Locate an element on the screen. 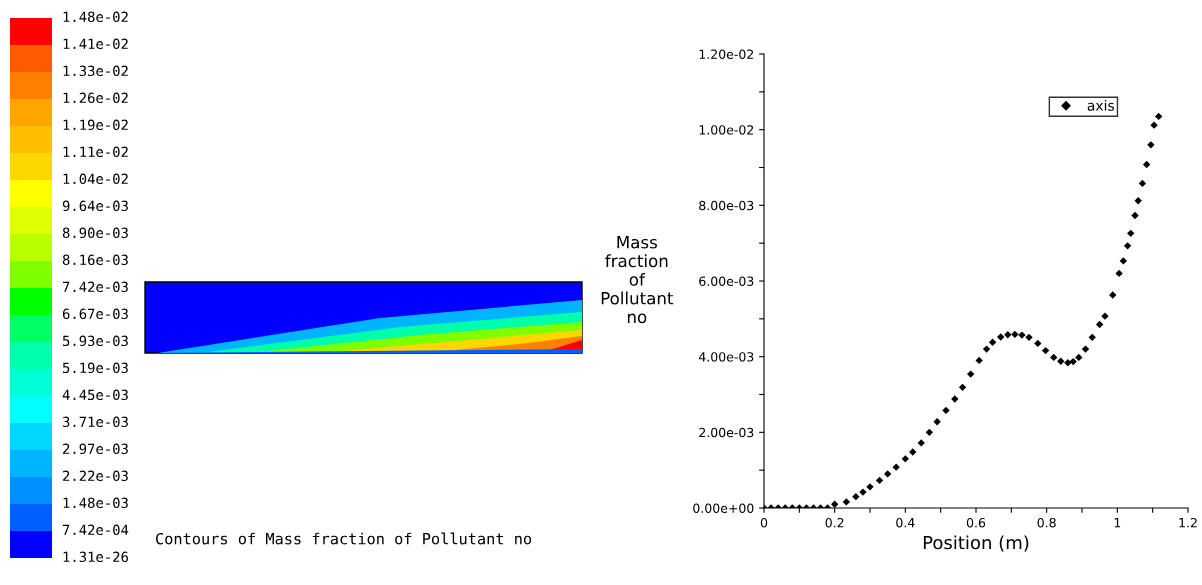 Image resolution: width=1202 pixels, height=585 pixels. category-label: 9.64e-03 is located at coordinates (95, 206).